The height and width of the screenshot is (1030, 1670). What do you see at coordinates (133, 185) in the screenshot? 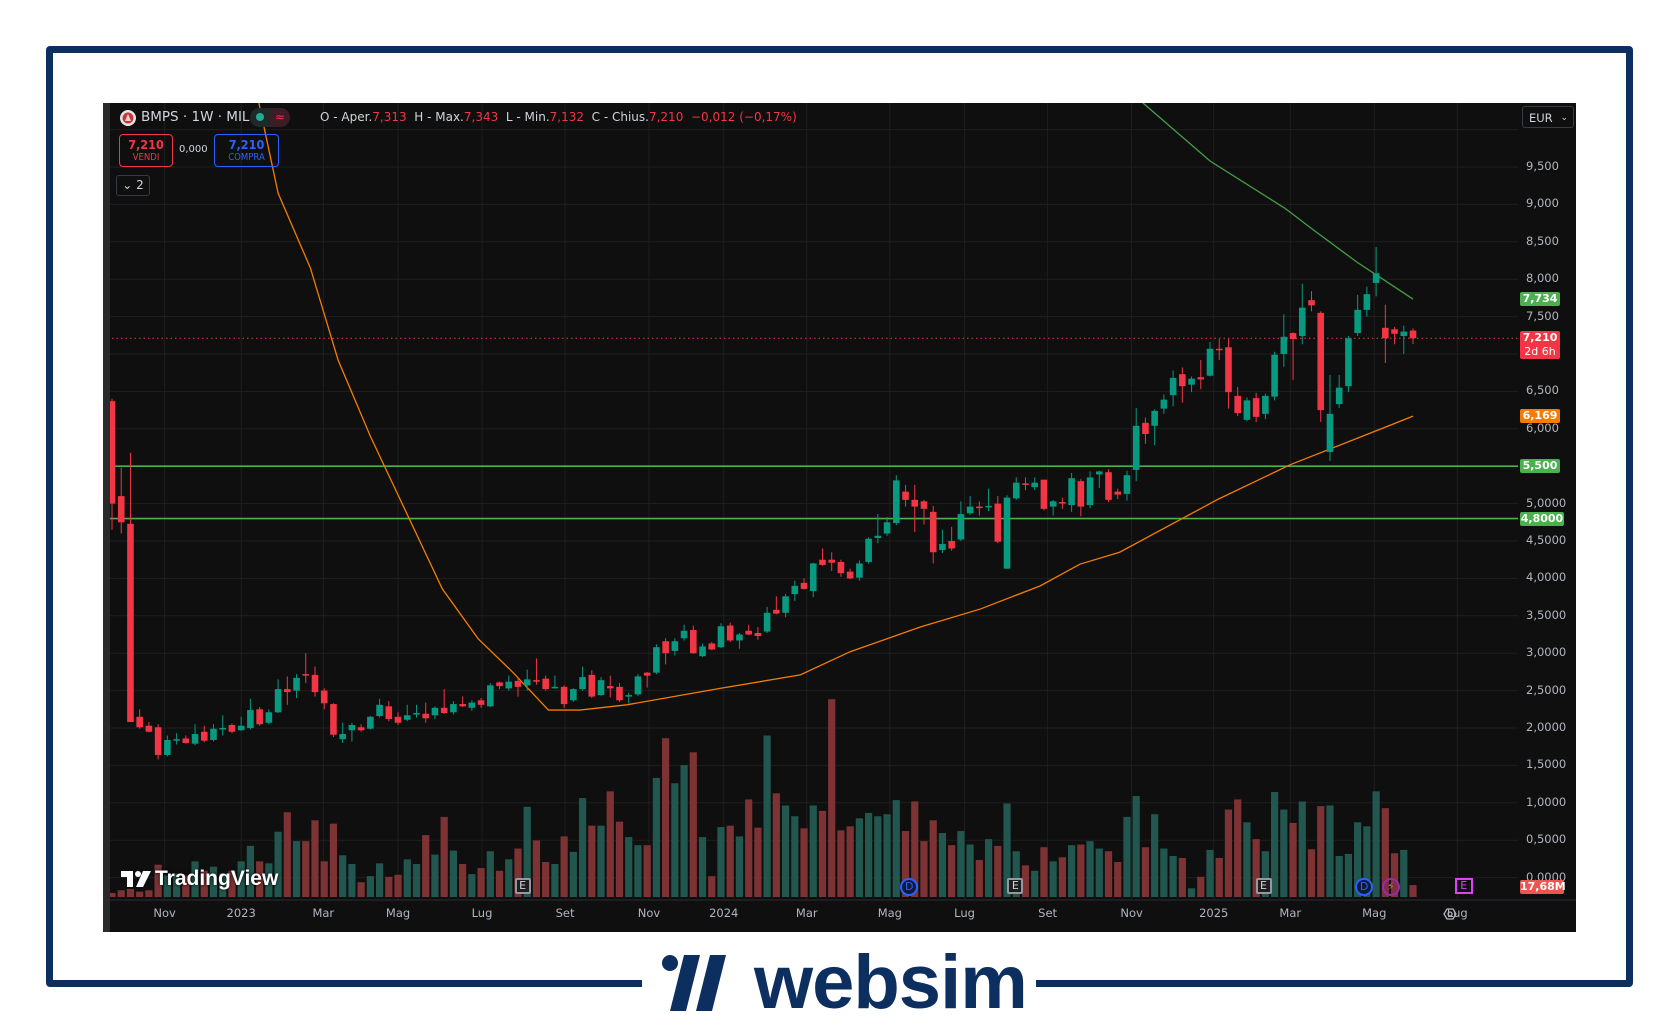
I see `indicators-toggle-button: ⌄ 2` at bounding box center [133, 185].